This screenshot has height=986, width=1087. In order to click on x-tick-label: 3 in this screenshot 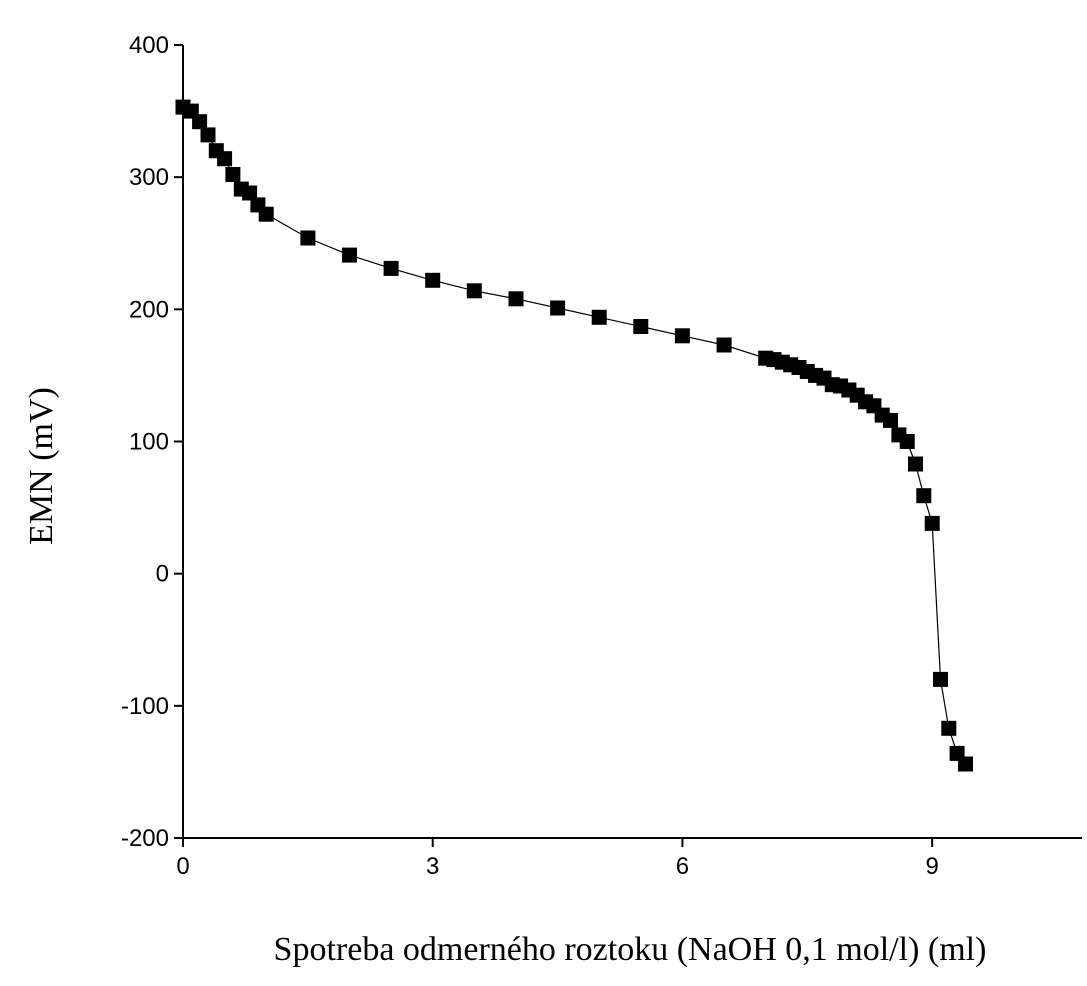, I will do `click(432, 866)`.